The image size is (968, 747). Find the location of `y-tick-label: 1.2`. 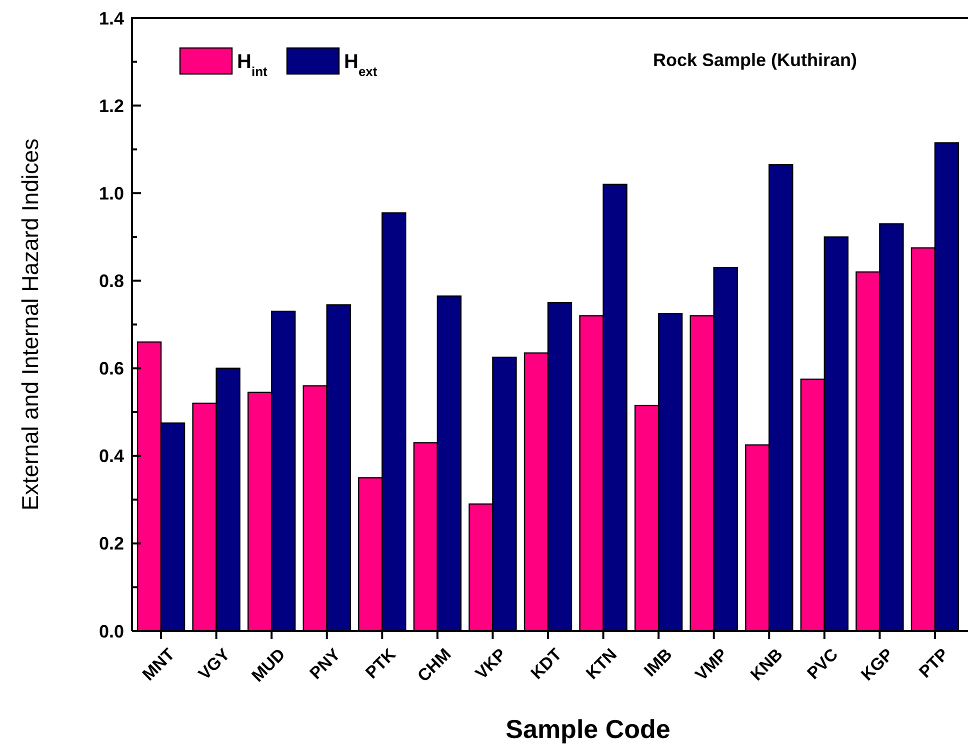

y-tick-label: 1.2 is located at coordinates (111, 106).